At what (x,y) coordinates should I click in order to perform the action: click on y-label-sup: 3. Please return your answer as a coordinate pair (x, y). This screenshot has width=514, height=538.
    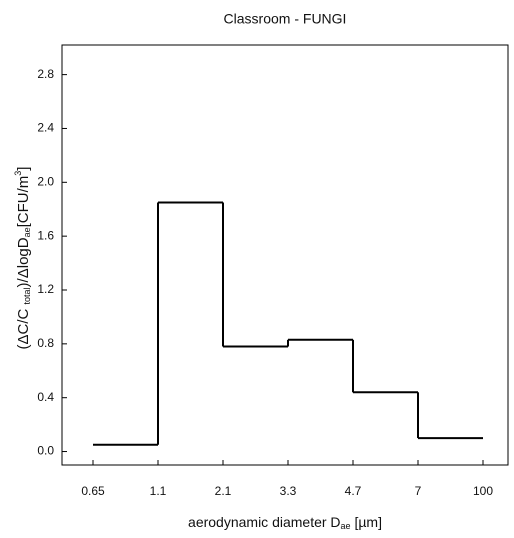
    Looking at the image, I should click on (18, 173).